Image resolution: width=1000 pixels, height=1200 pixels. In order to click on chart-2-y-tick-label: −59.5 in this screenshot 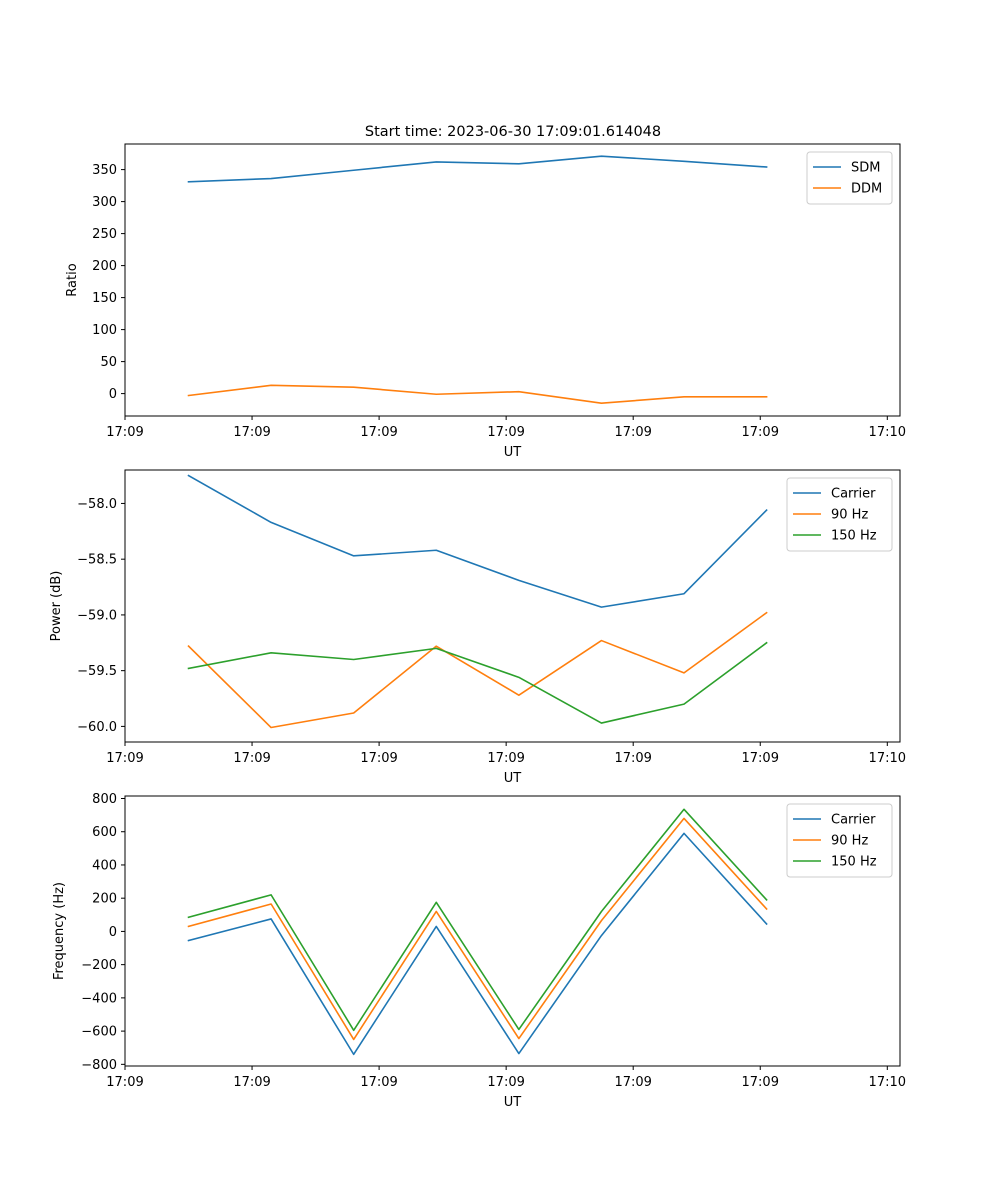, I will do `click(97, 671)`.